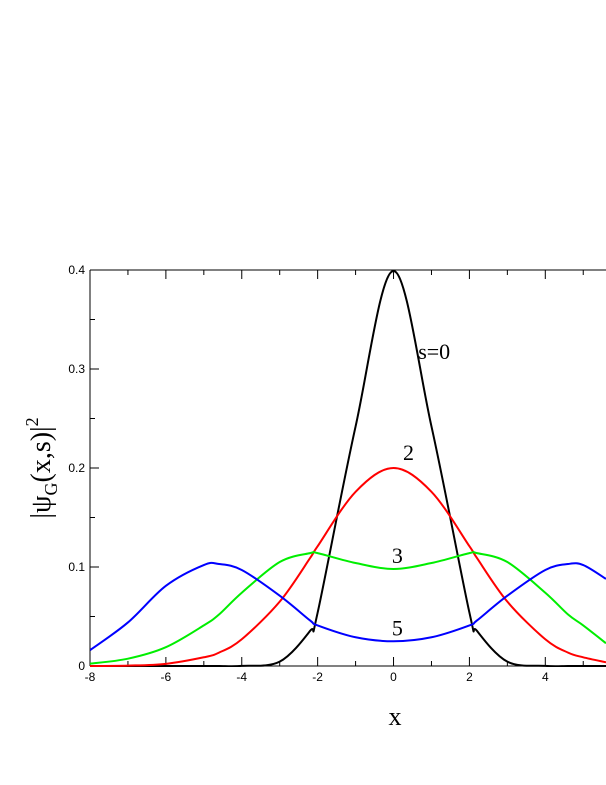 The height and width of the screenshot is (785, 606). What do you see at coordinates (397, 555) in the screenshot?
I see `annotation-s3: 3` at bounding box center [397, 555].